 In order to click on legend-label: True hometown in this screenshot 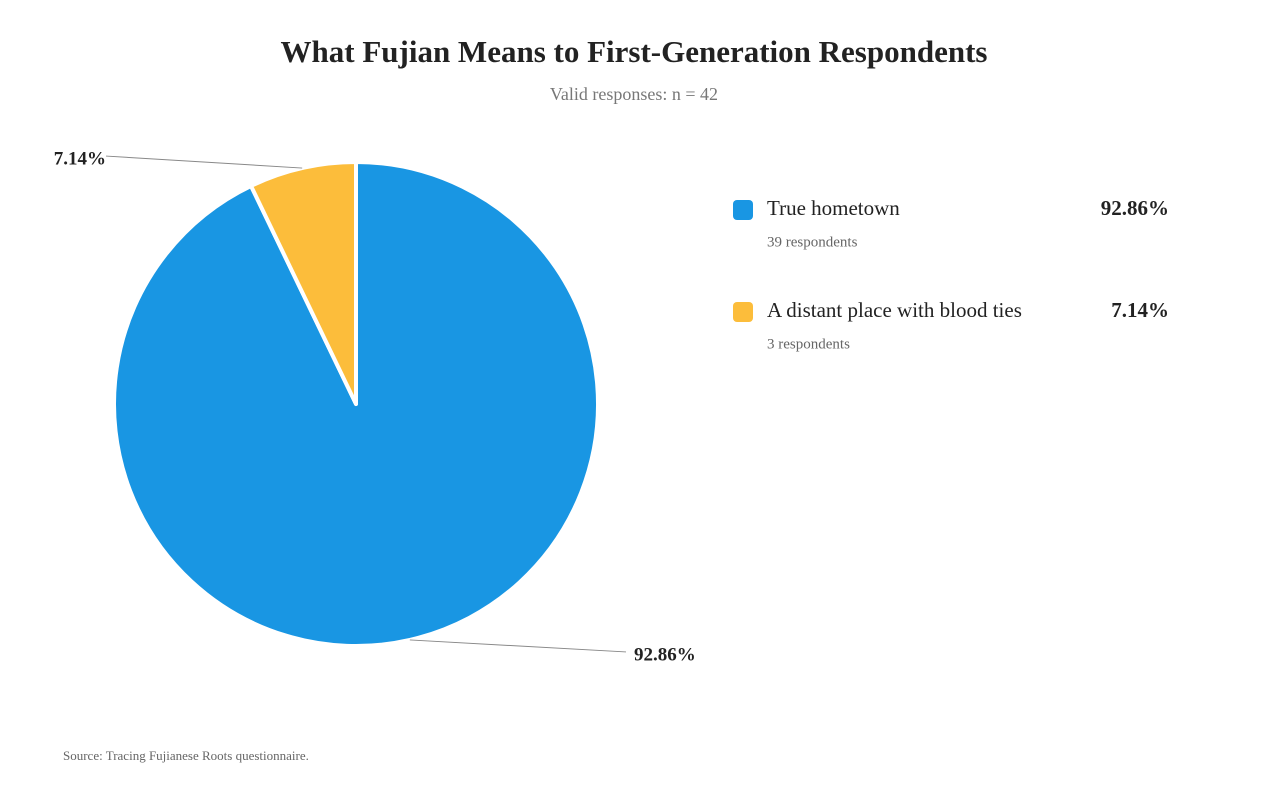, I will do `click(833, 208)`.